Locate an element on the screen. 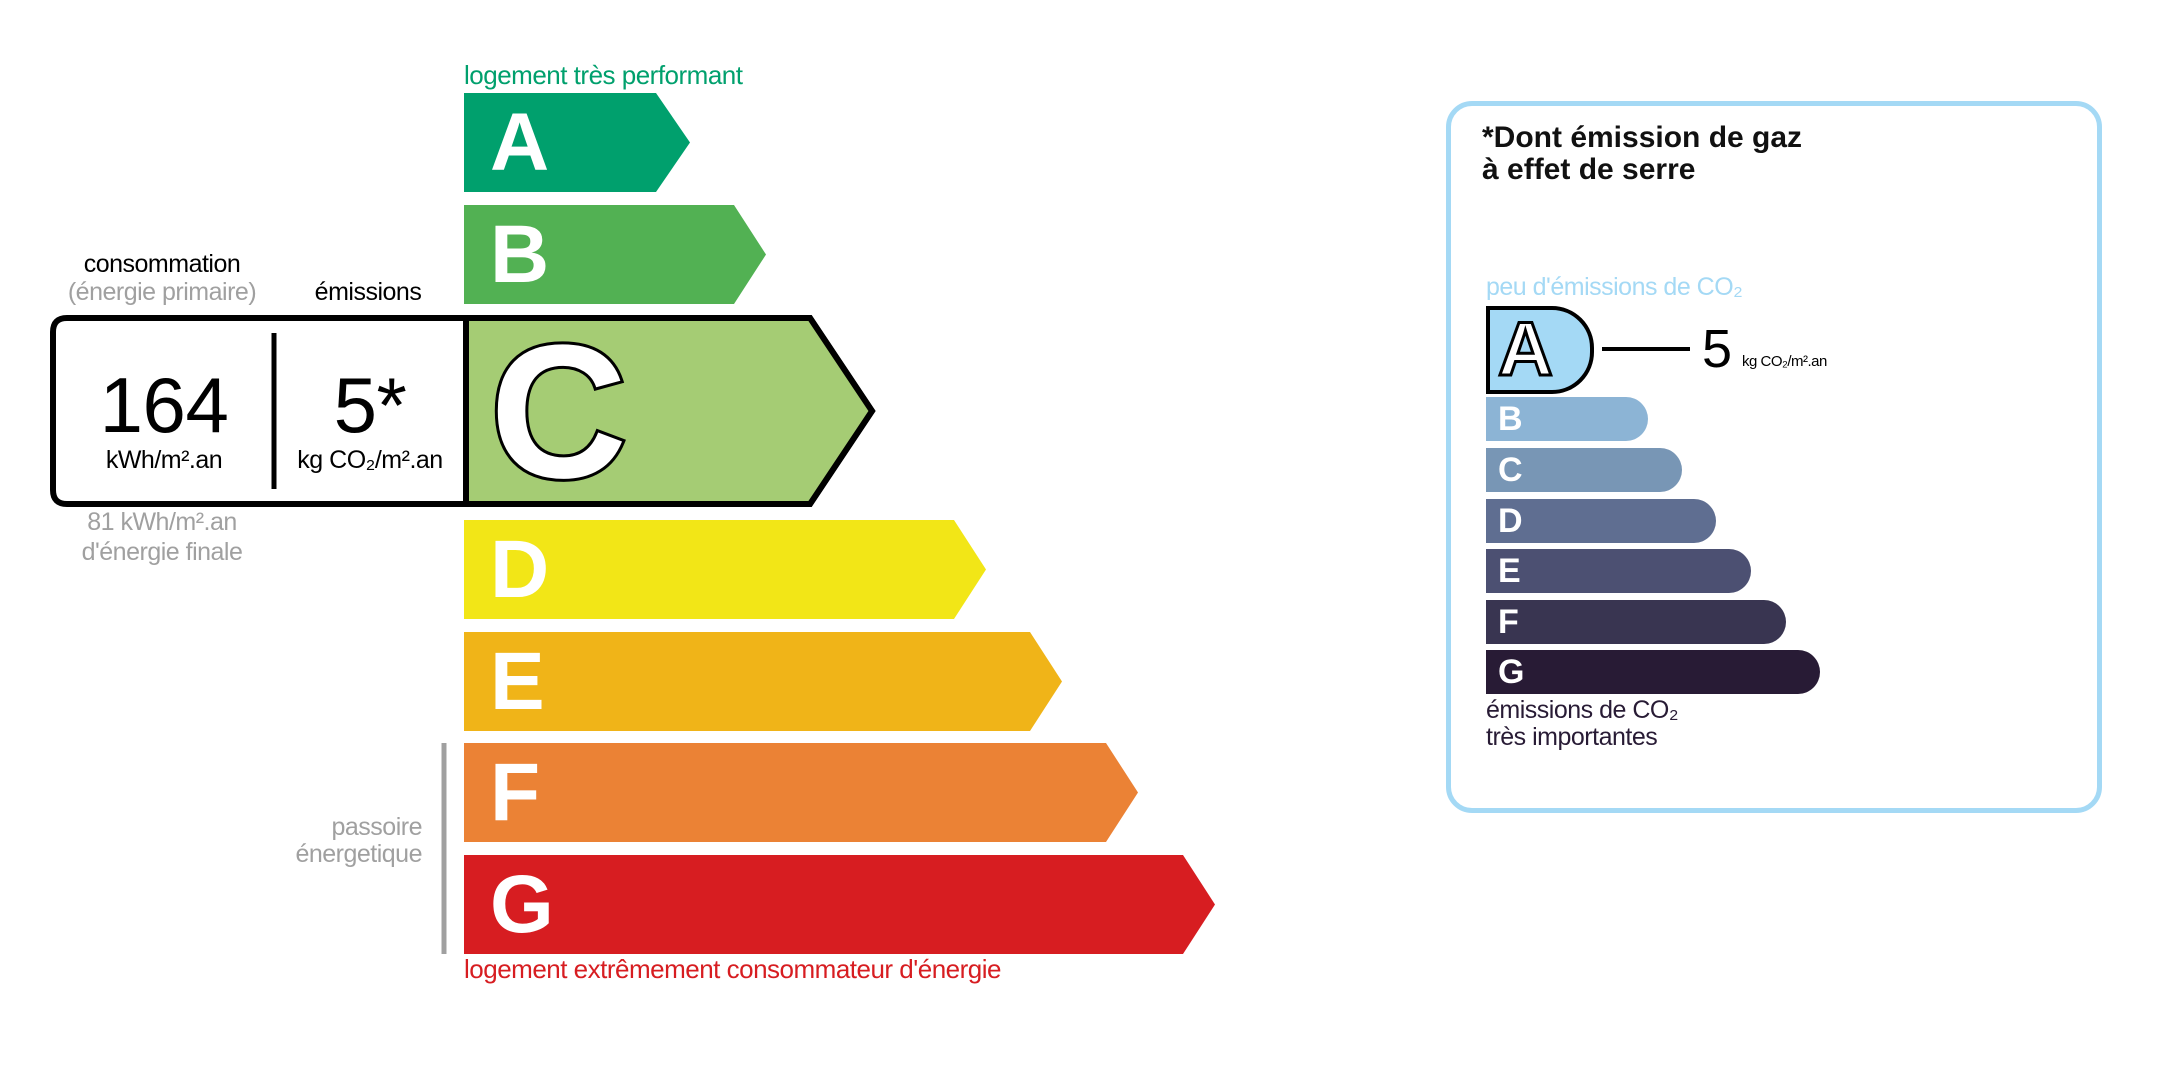 Image resolution: width=2169 pixels, height=1079 pixels. passoire-line-2: énergetique is located at coordinates (358, 854).